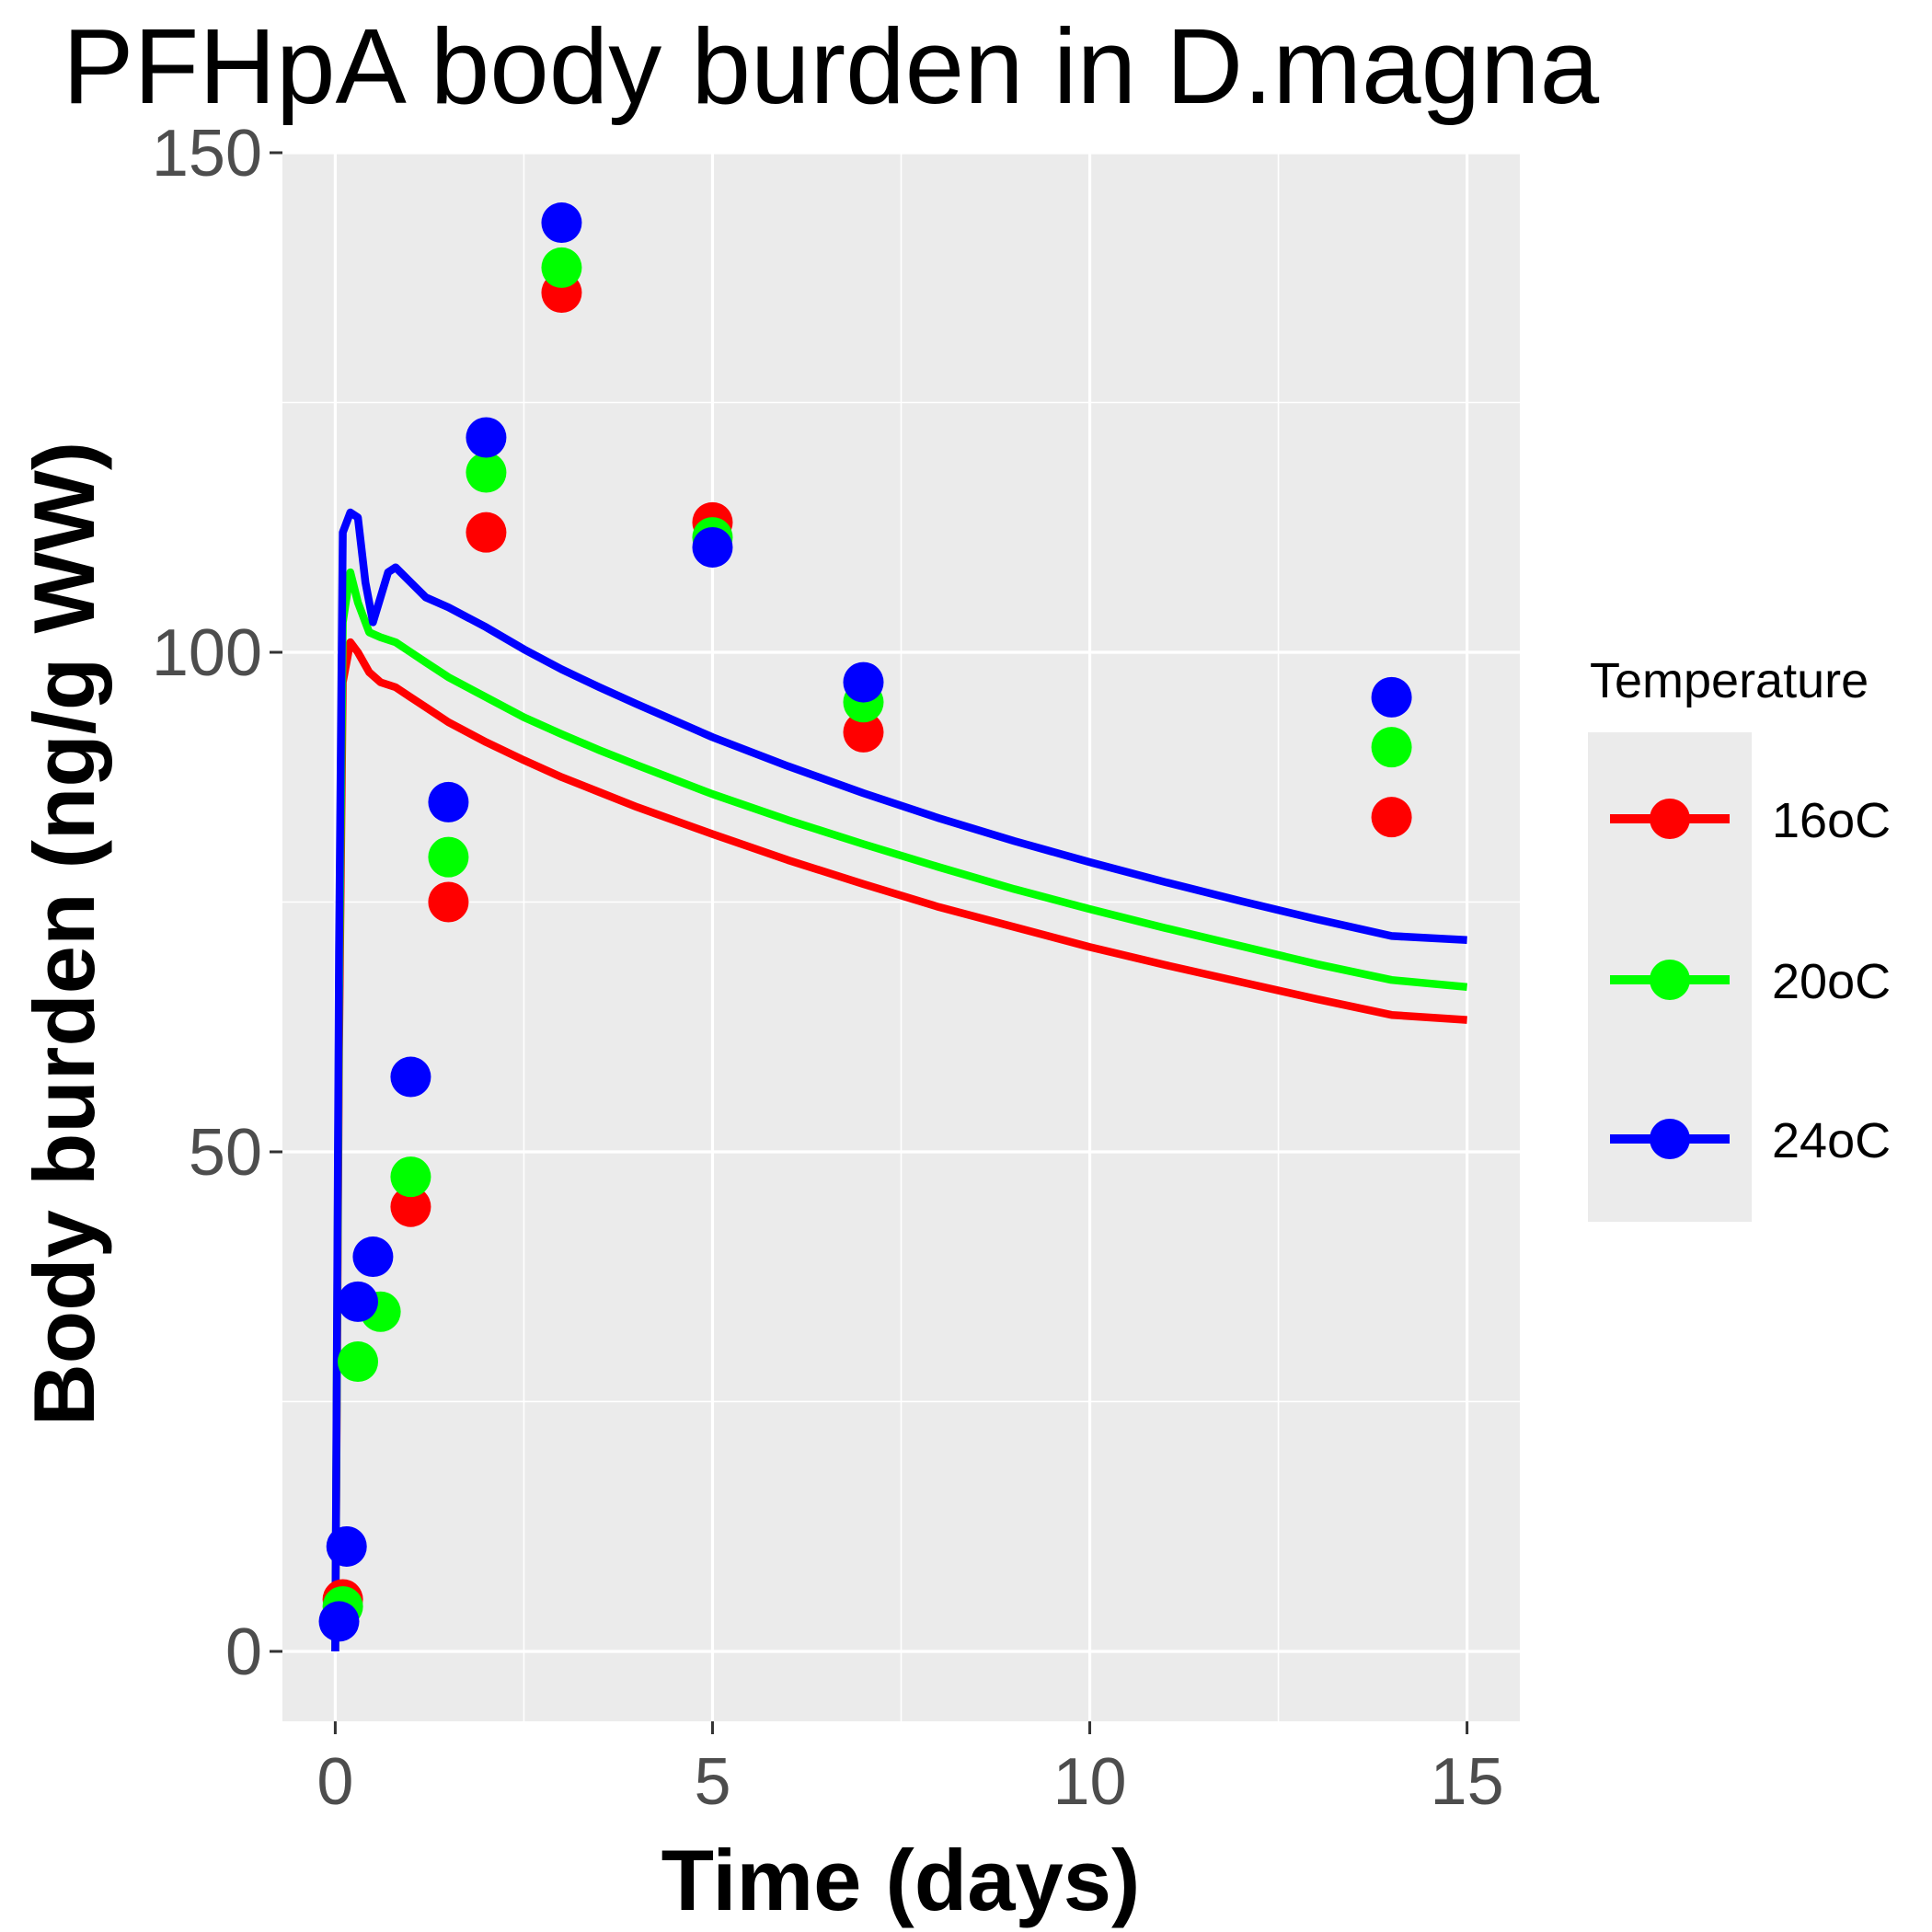 This screenshot has width=1932, height=1932. I want to click on x-tick-label: 0, so click(334, 1782).